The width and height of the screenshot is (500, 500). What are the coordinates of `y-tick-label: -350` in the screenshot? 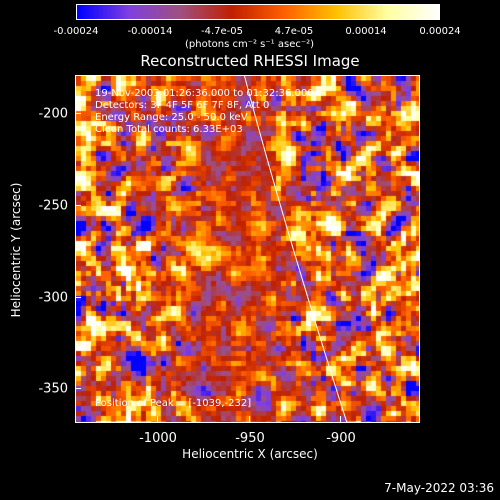 It's located at (53, 389).